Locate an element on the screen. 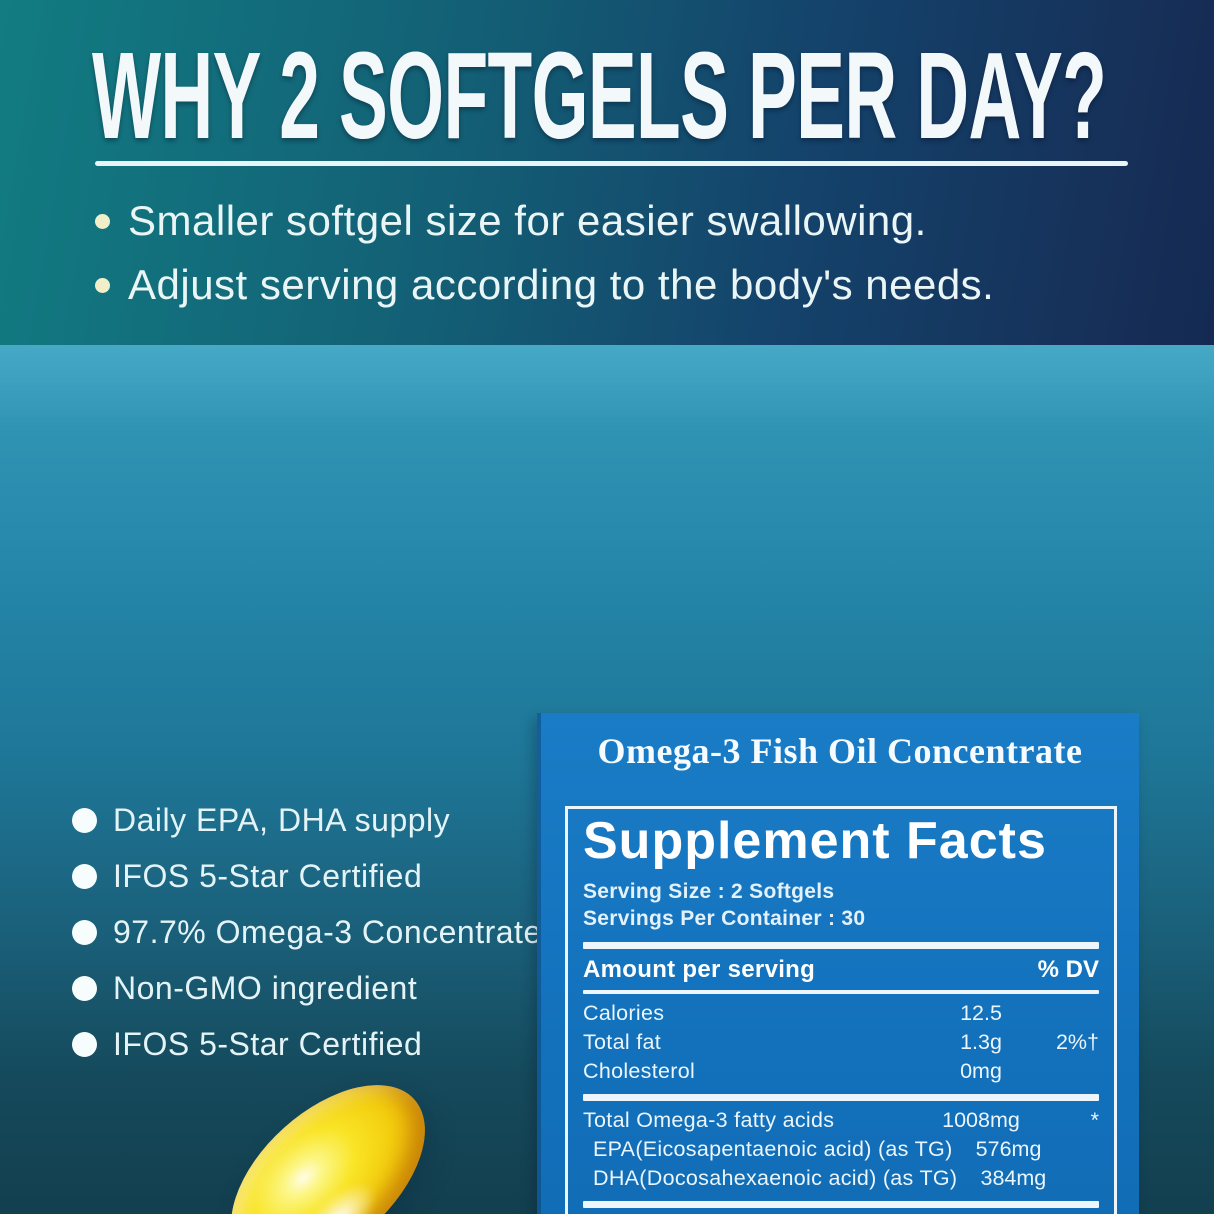  feature-label: 97.7% Omega-3 Concentrate is located at coordinates (327, 931).